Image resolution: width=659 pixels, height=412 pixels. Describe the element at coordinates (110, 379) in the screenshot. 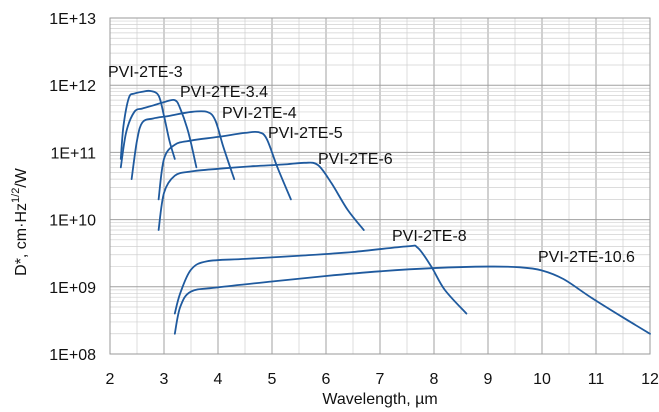

I see `x-tick-label: 2` at that location.